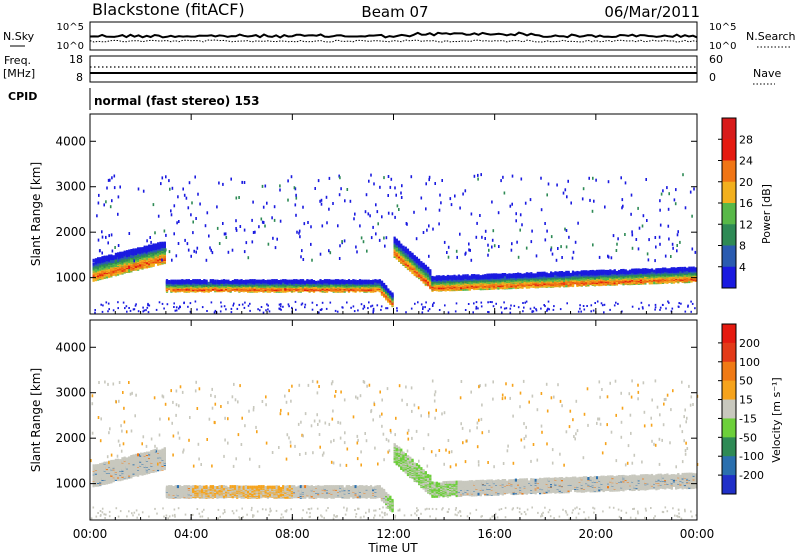 This screenshot has height=554, width=800. I want to click on nsky-tick-top: 10^5, so click(70, 27).